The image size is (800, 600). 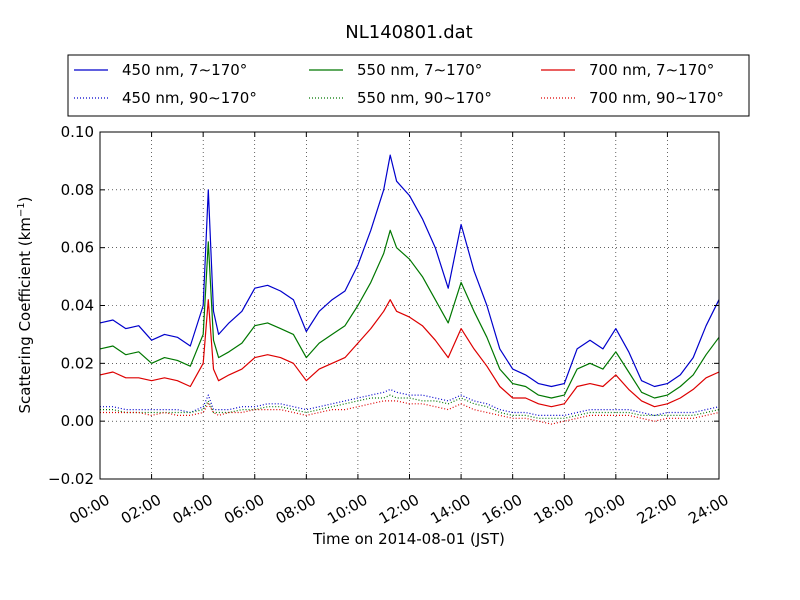 I want to click on y-axis-label-sup: −1, so click(x=21, y=209).